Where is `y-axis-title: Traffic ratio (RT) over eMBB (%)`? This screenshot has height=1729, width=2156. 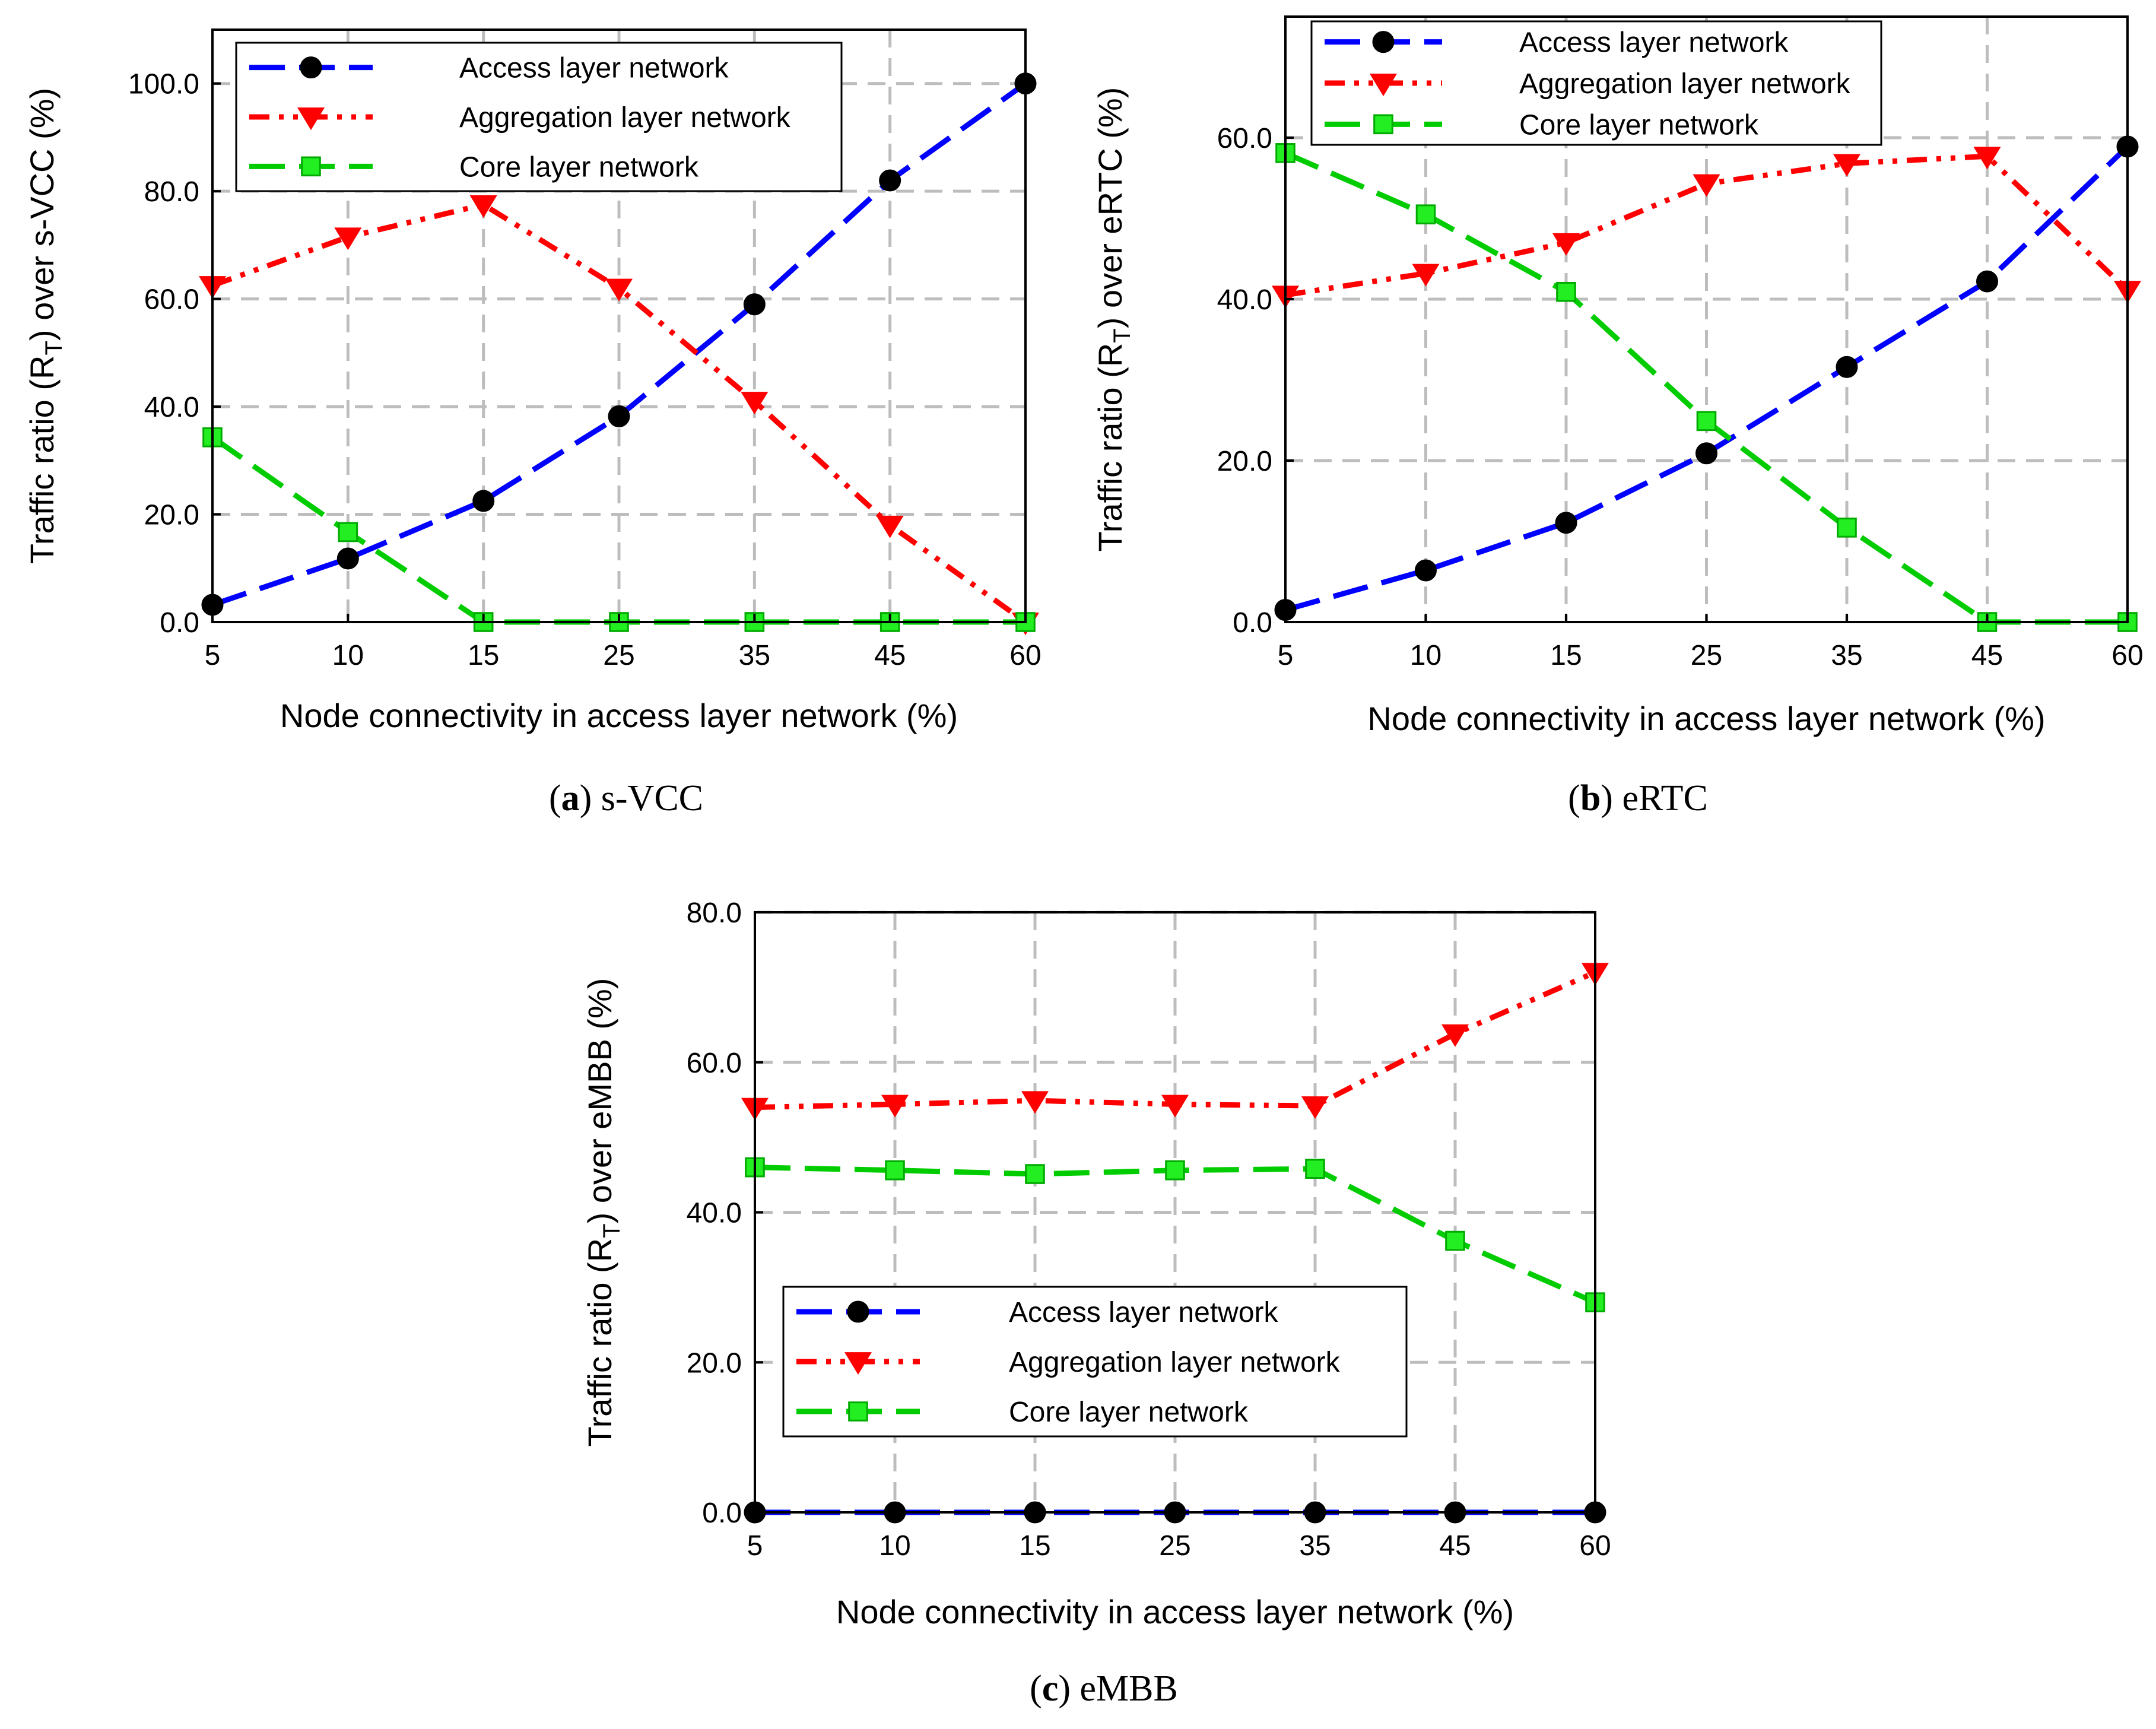 y-axis-title: Traffic ratio (RT) over eMBB (%) is located at coordinates (603, 1212).